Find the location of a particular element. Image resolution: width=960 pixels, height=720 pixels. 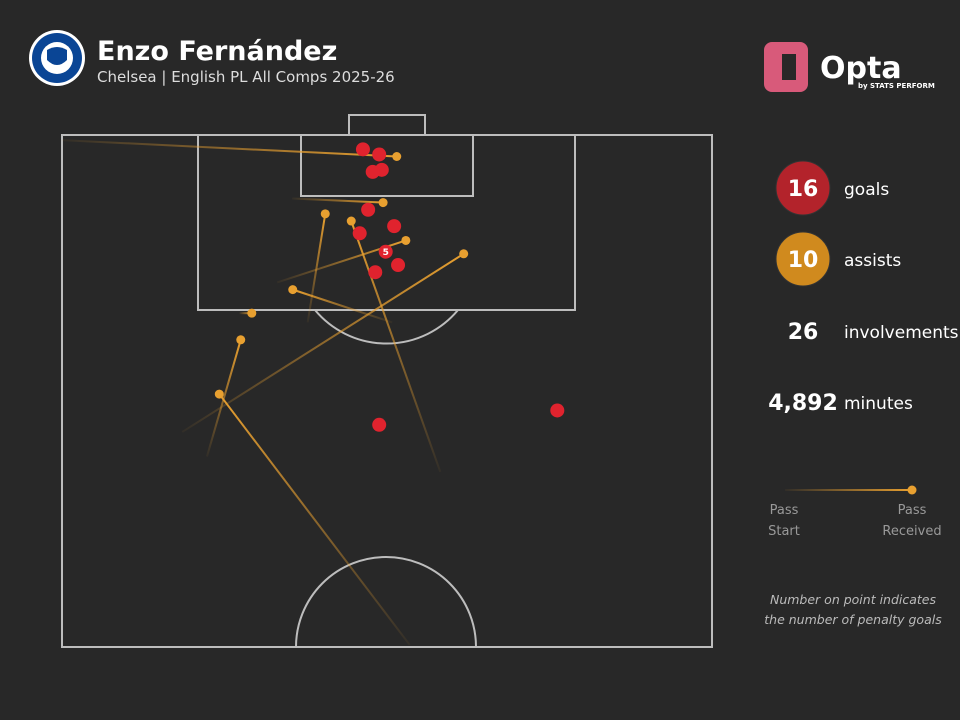

stat-label: minutes is located at coordinates (878, 404).